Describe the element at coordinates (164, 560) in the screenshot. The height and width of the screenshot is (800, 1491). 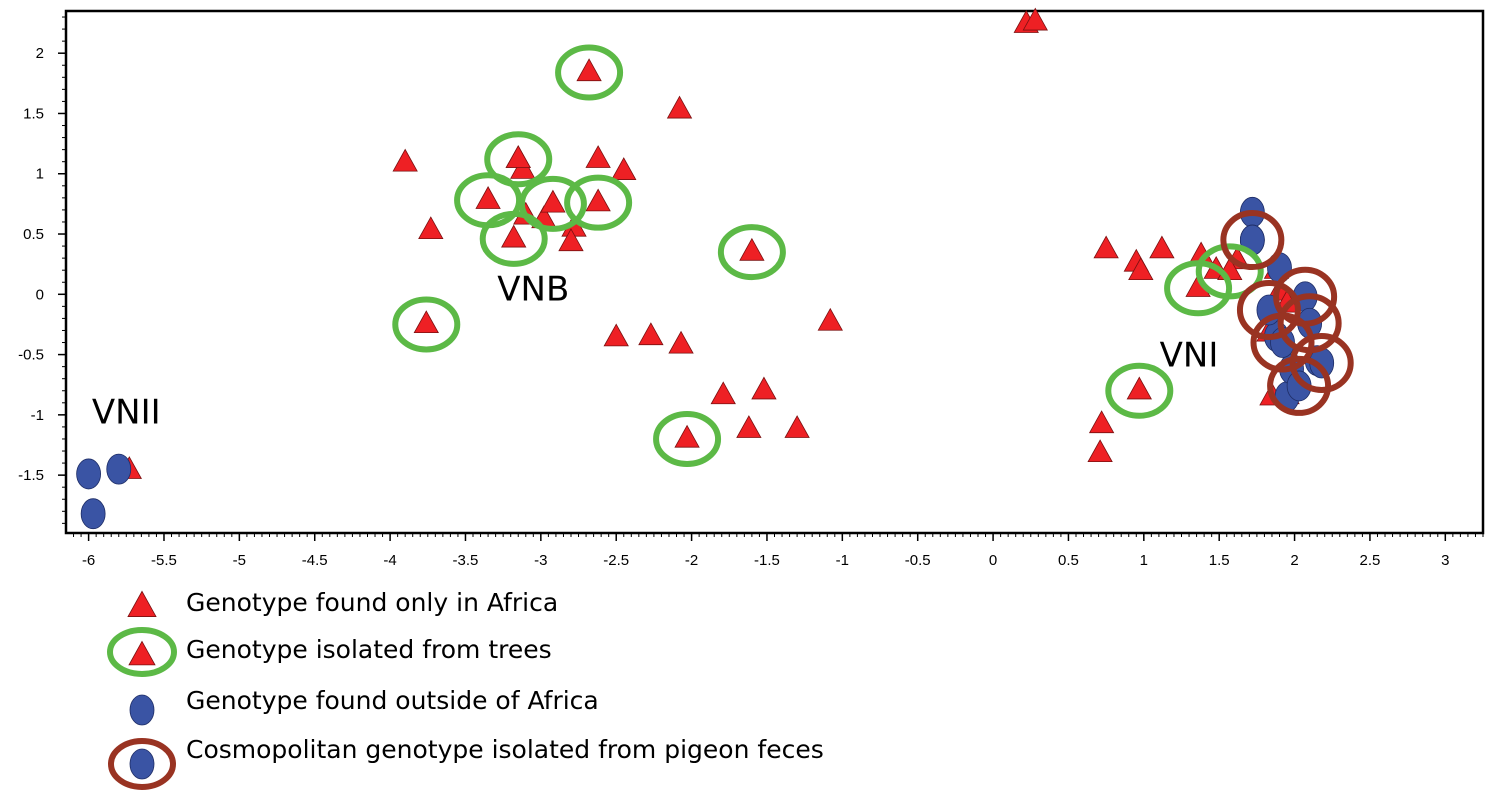
I see `x-tick-label: -5.5` at that location.